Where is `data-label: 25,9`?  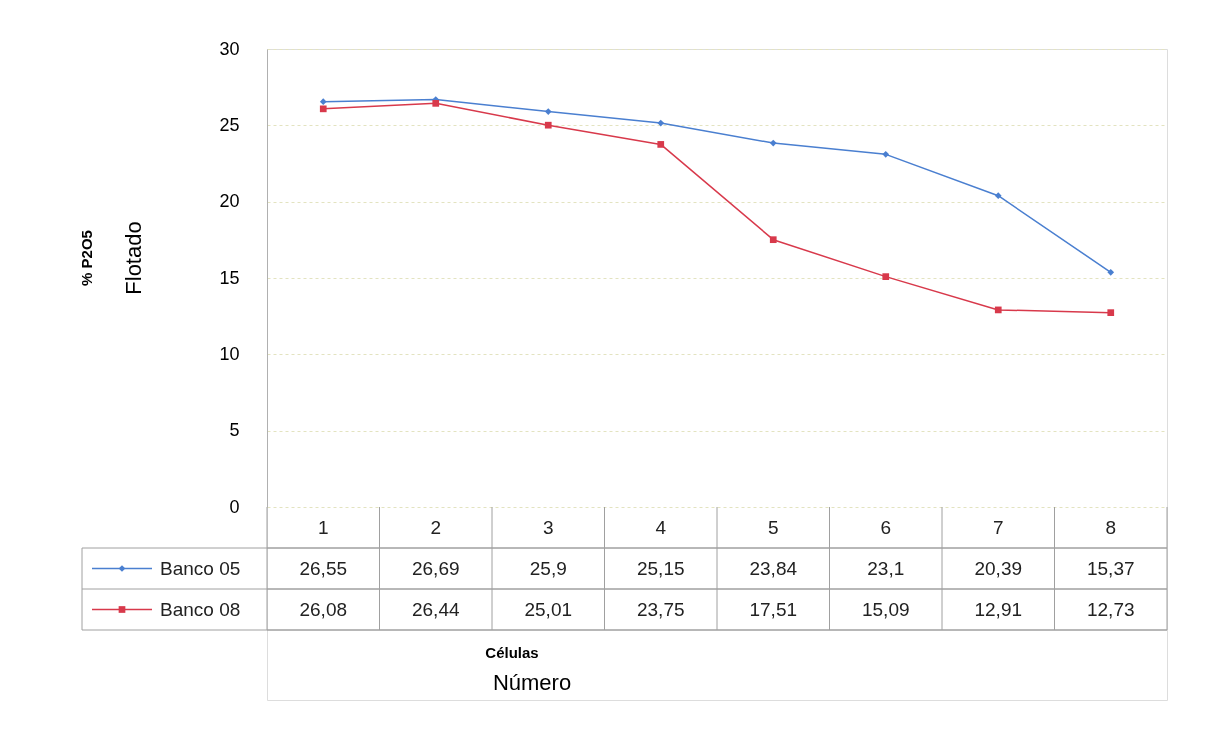
data-label: 25,9 is located at coordinates (548, 568).